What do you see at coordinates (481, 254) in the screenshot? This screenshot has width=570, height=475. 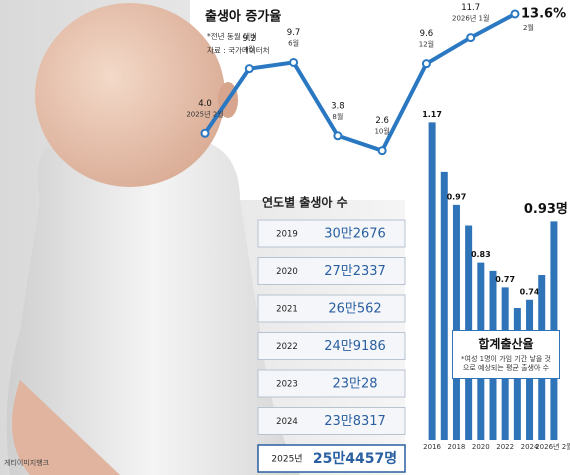 I see `value-label: 0.83` at bounding box center [481, 254].